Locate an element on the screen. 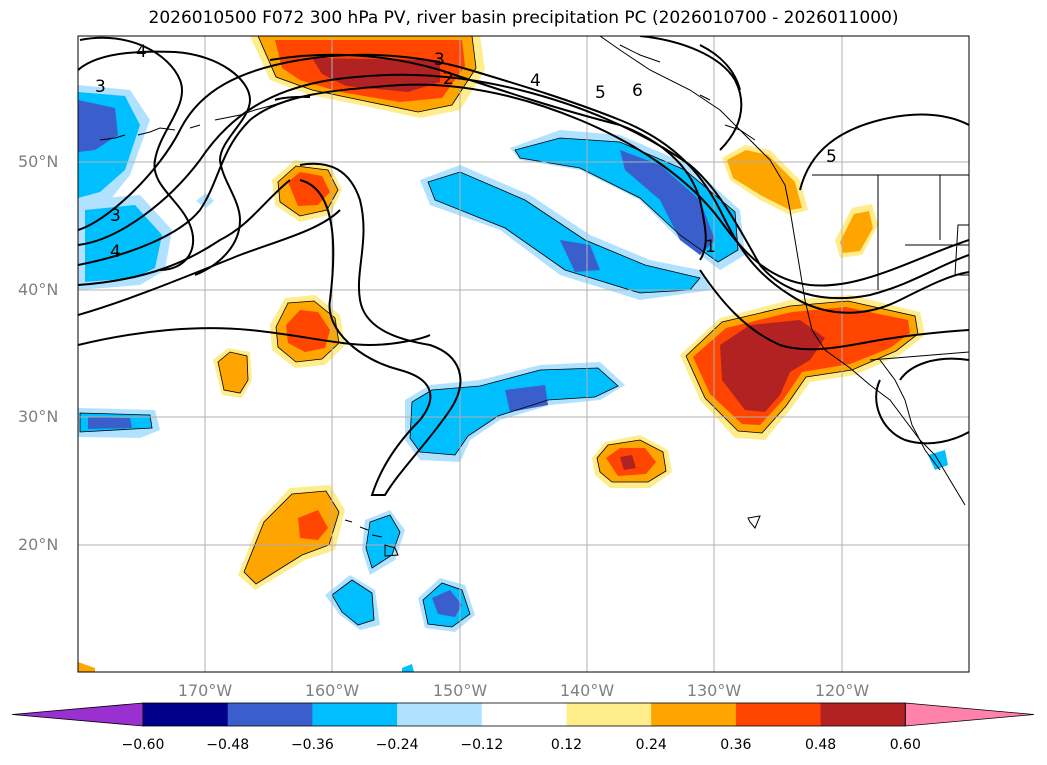 This screenshot has height=765, width=1047. colorbar-tick-label: 0.24 is located at coordinates (651, 745).